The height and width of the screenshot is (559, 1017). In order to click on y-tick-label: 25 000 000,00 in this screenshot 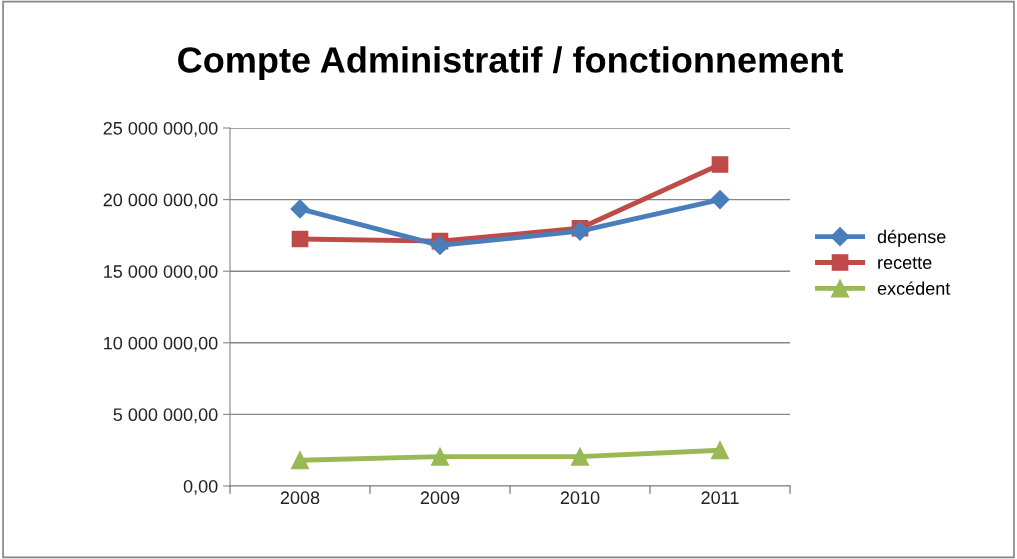, I will do `click(160, 129)`.